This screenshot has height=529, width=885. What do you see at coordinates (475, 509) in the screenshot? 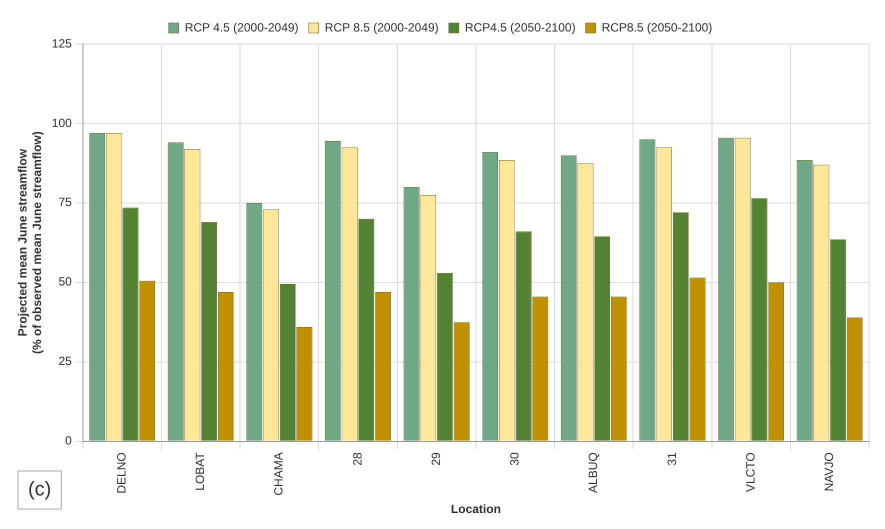
I see `x-axis-title: Location` at bounding box center [475, 509].